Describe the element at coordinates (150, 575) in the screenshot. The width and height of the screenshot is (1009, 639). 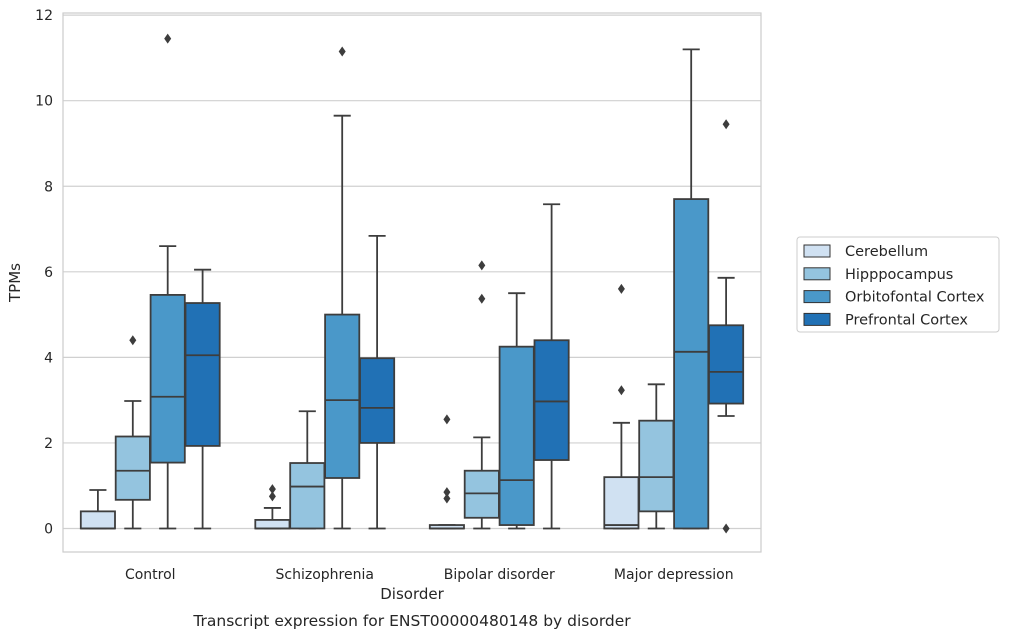
I see `x-tick-label: Control` at that location.